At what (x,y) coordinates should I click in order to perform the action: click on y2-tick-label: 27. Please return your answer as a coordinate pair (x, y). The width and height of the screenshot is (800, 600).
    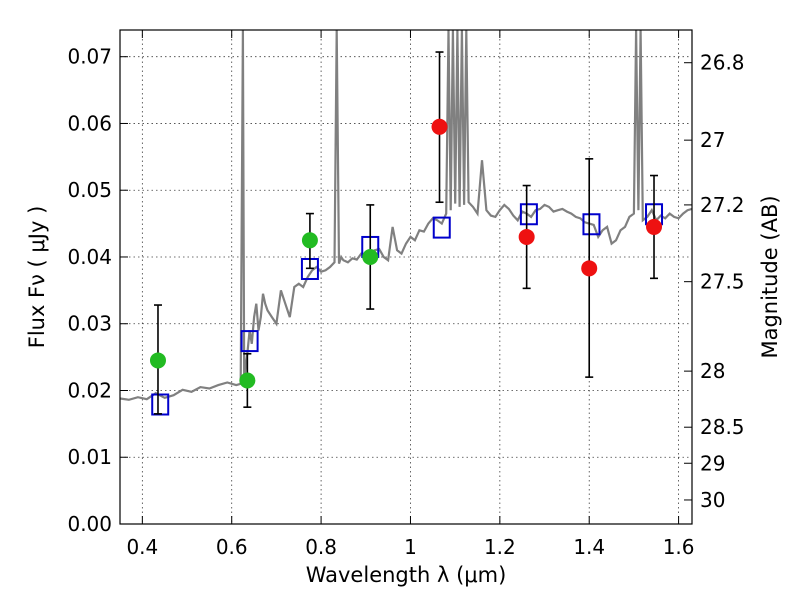
    Looking at the image, I should click on (712, 140).